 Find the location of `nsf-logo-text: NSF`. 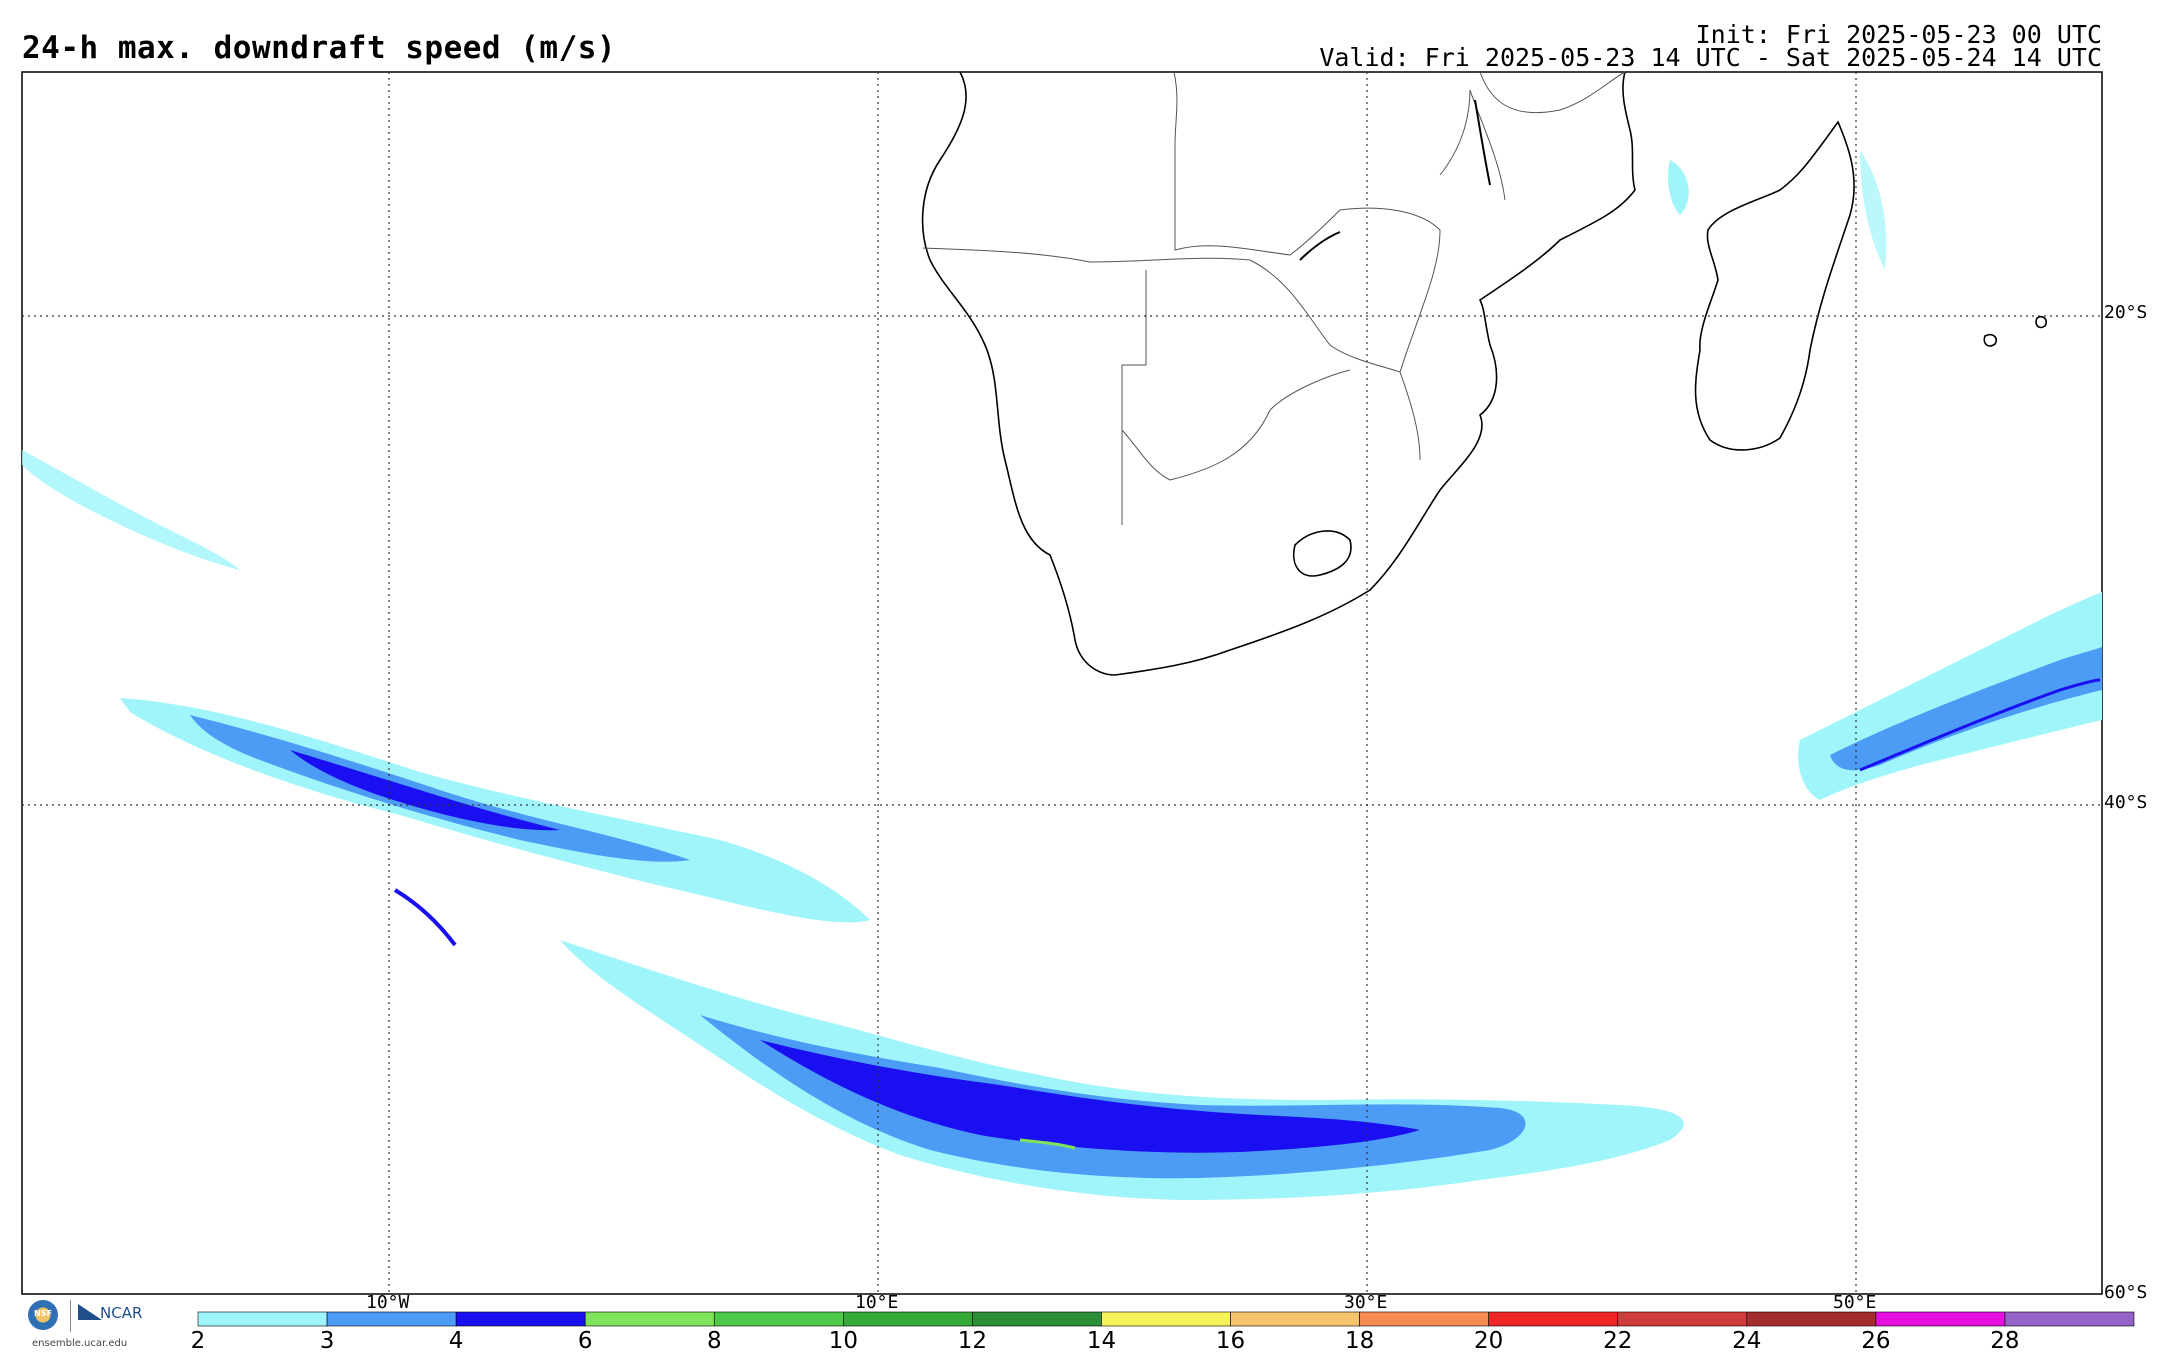

nsf-logo-text: NSF is located at coordinates (43, 1313).